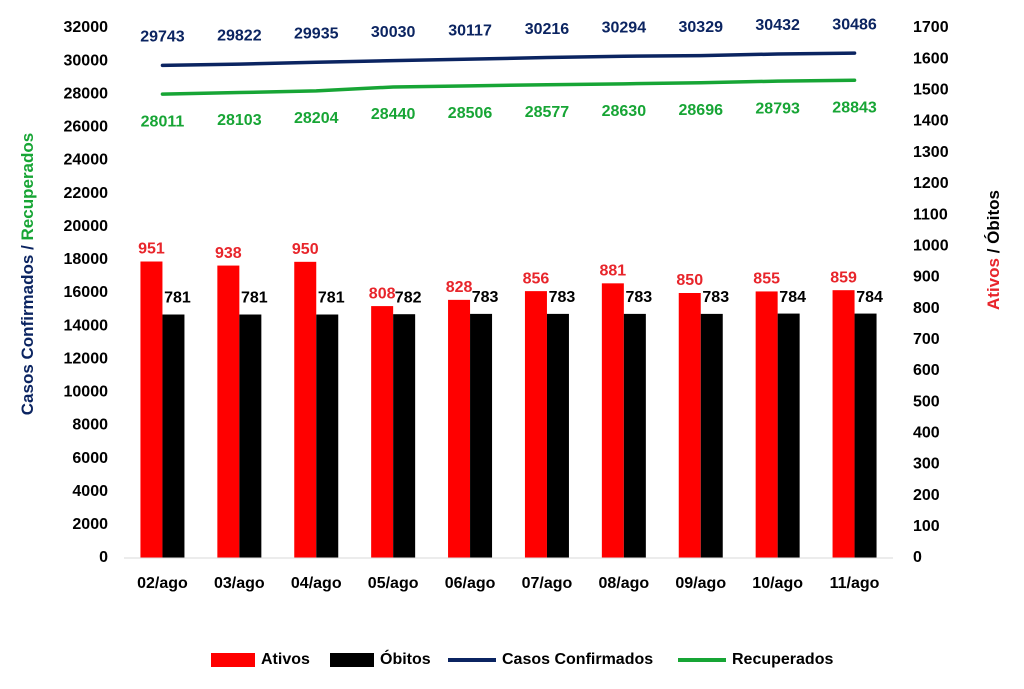 This screenshot has height=689, width=1024. Describe the element at coordinates (239, 120) in the screenshot. I see `data-label-recovered: 28103` at that location.